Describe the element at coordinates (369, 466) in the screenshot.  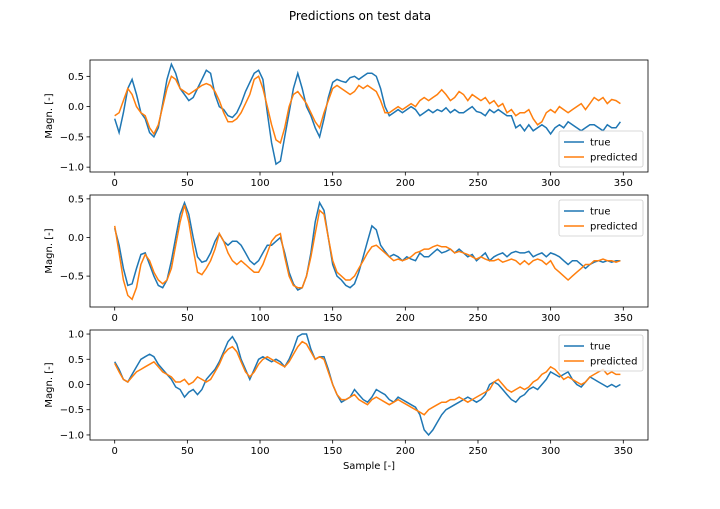
I see `x-axis-label: Sample [-]` at that location.